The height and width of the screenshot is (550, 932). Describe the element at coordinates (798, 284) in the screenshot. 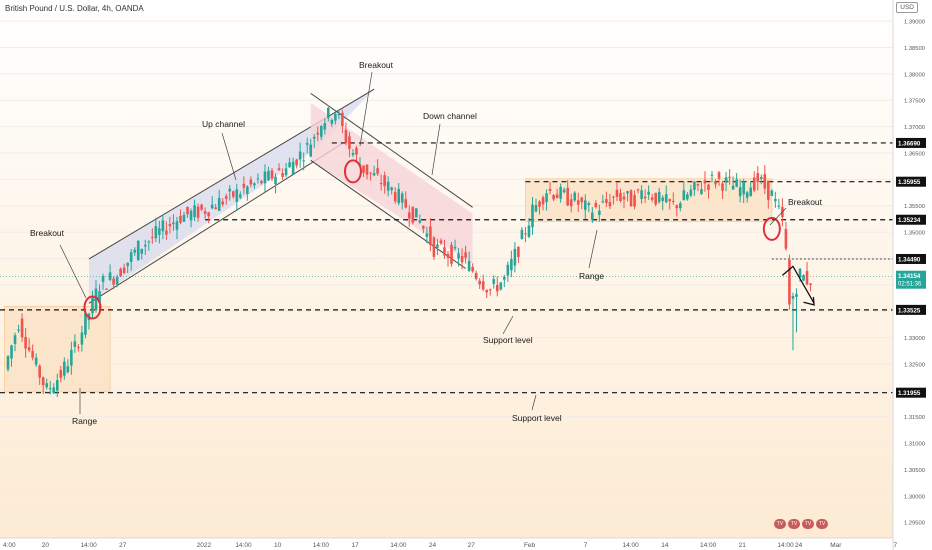

I see `projection-line` at that location.